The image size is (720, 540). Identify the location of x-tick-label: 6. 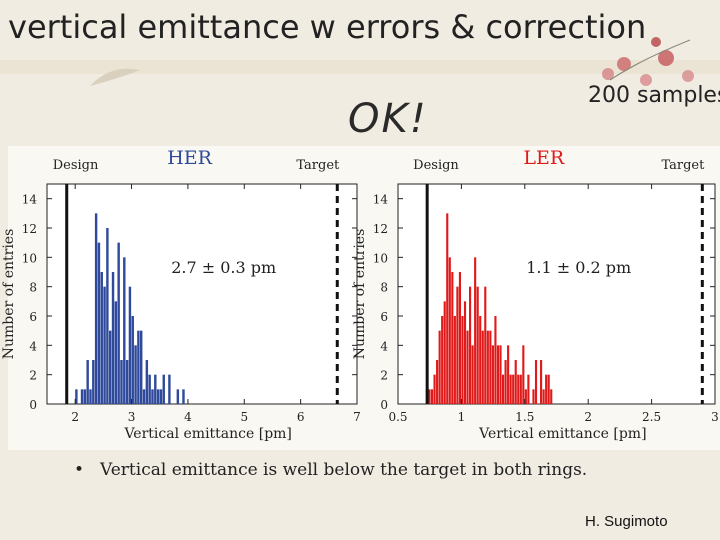
(301, 417).